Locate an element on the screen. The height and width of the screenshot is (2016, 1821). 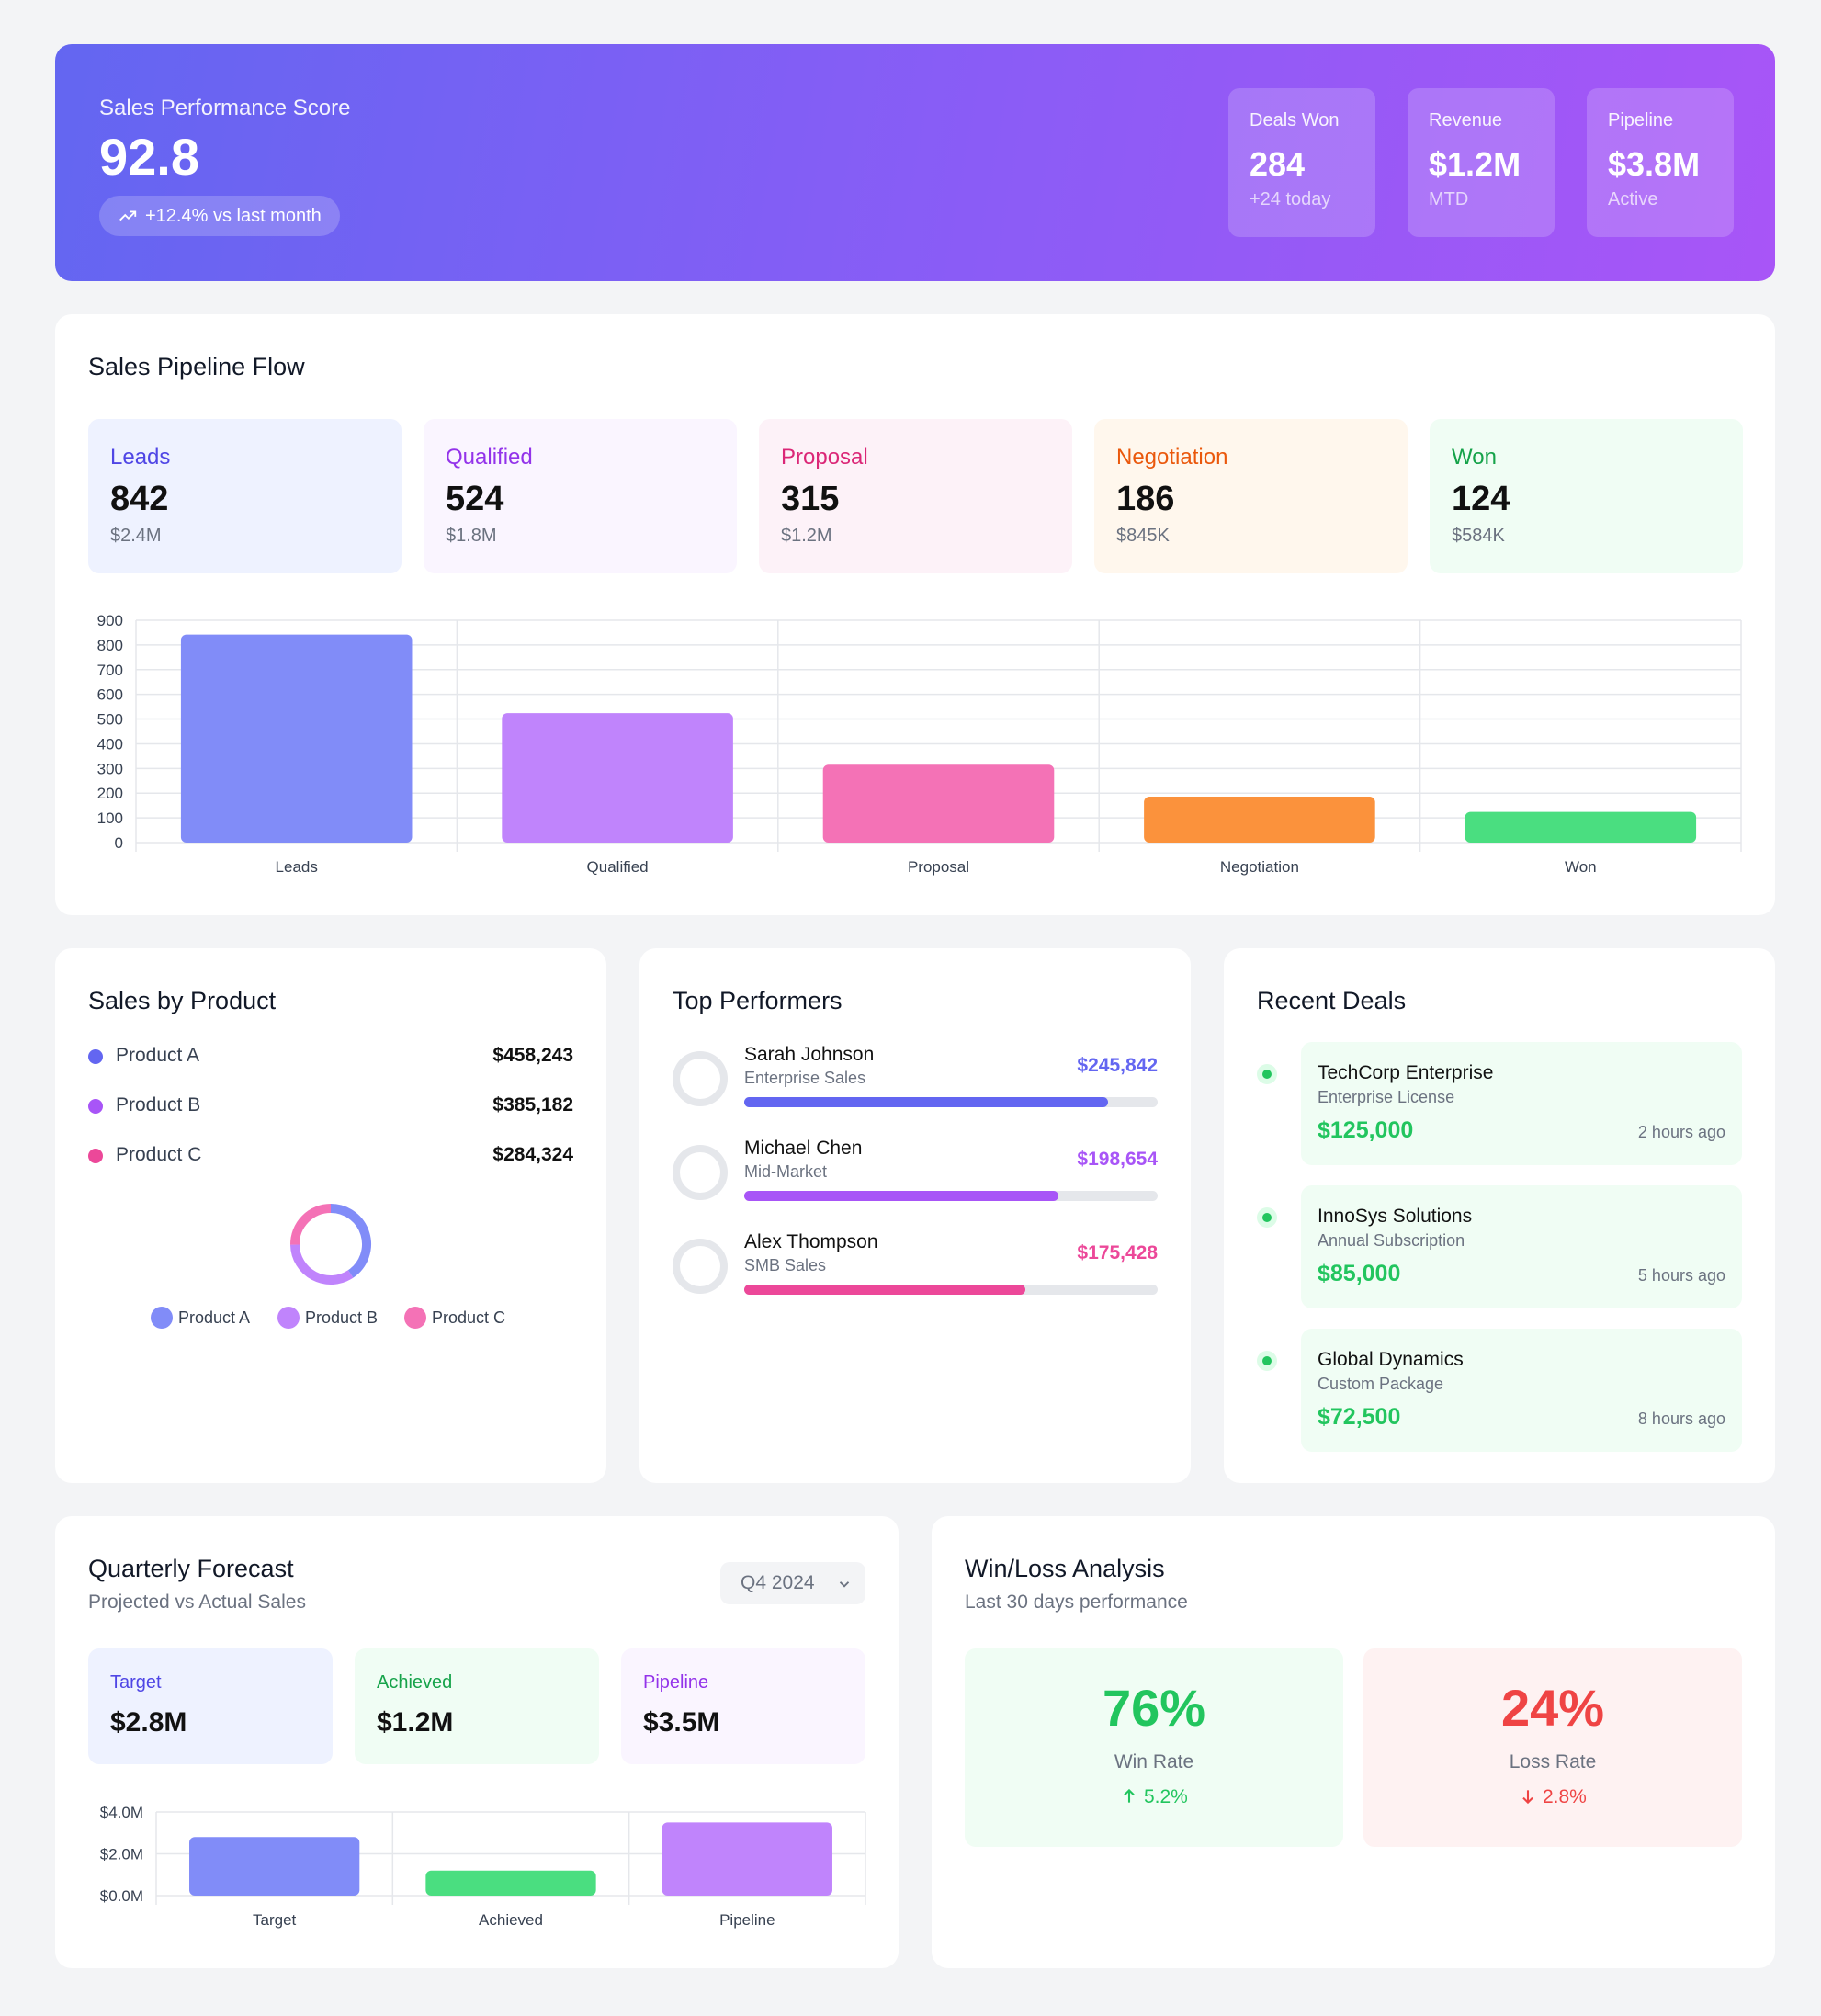
stage-amount: $2.4M is located at coordinates (136, 536).